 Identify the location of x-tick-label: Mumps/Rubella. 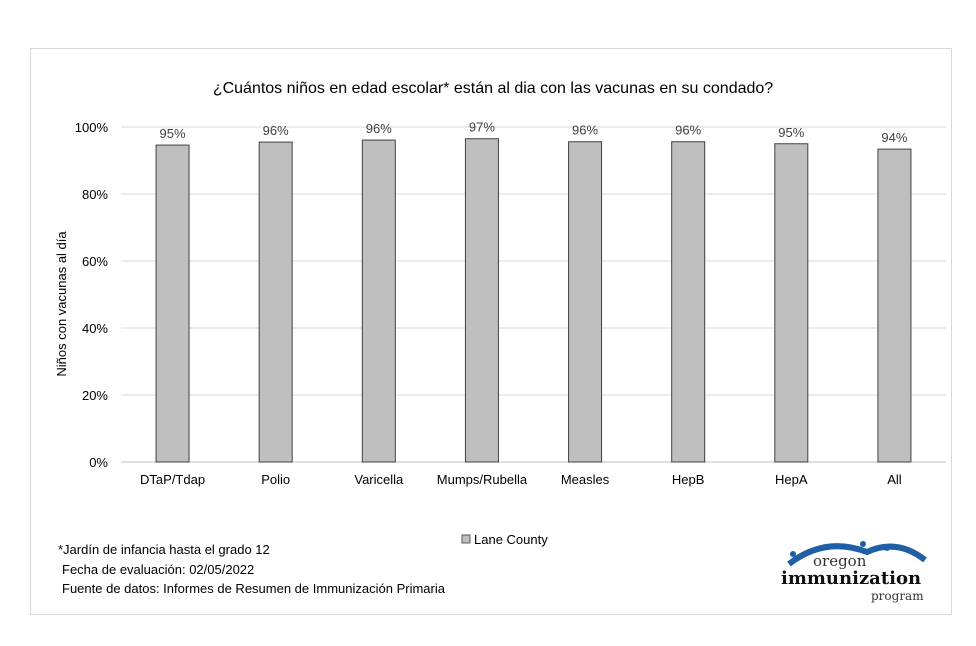
(482, 479).